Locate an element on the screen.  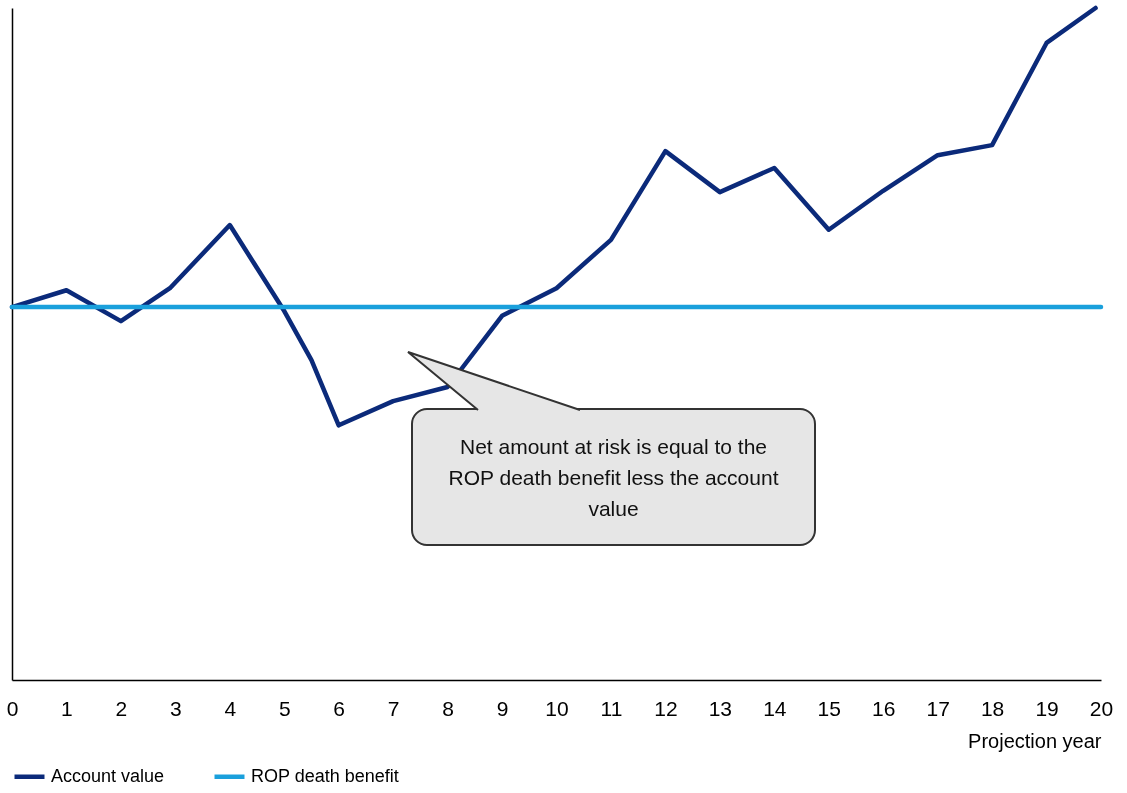
x-tick-label: 15 is located at coordinates (829, 708).